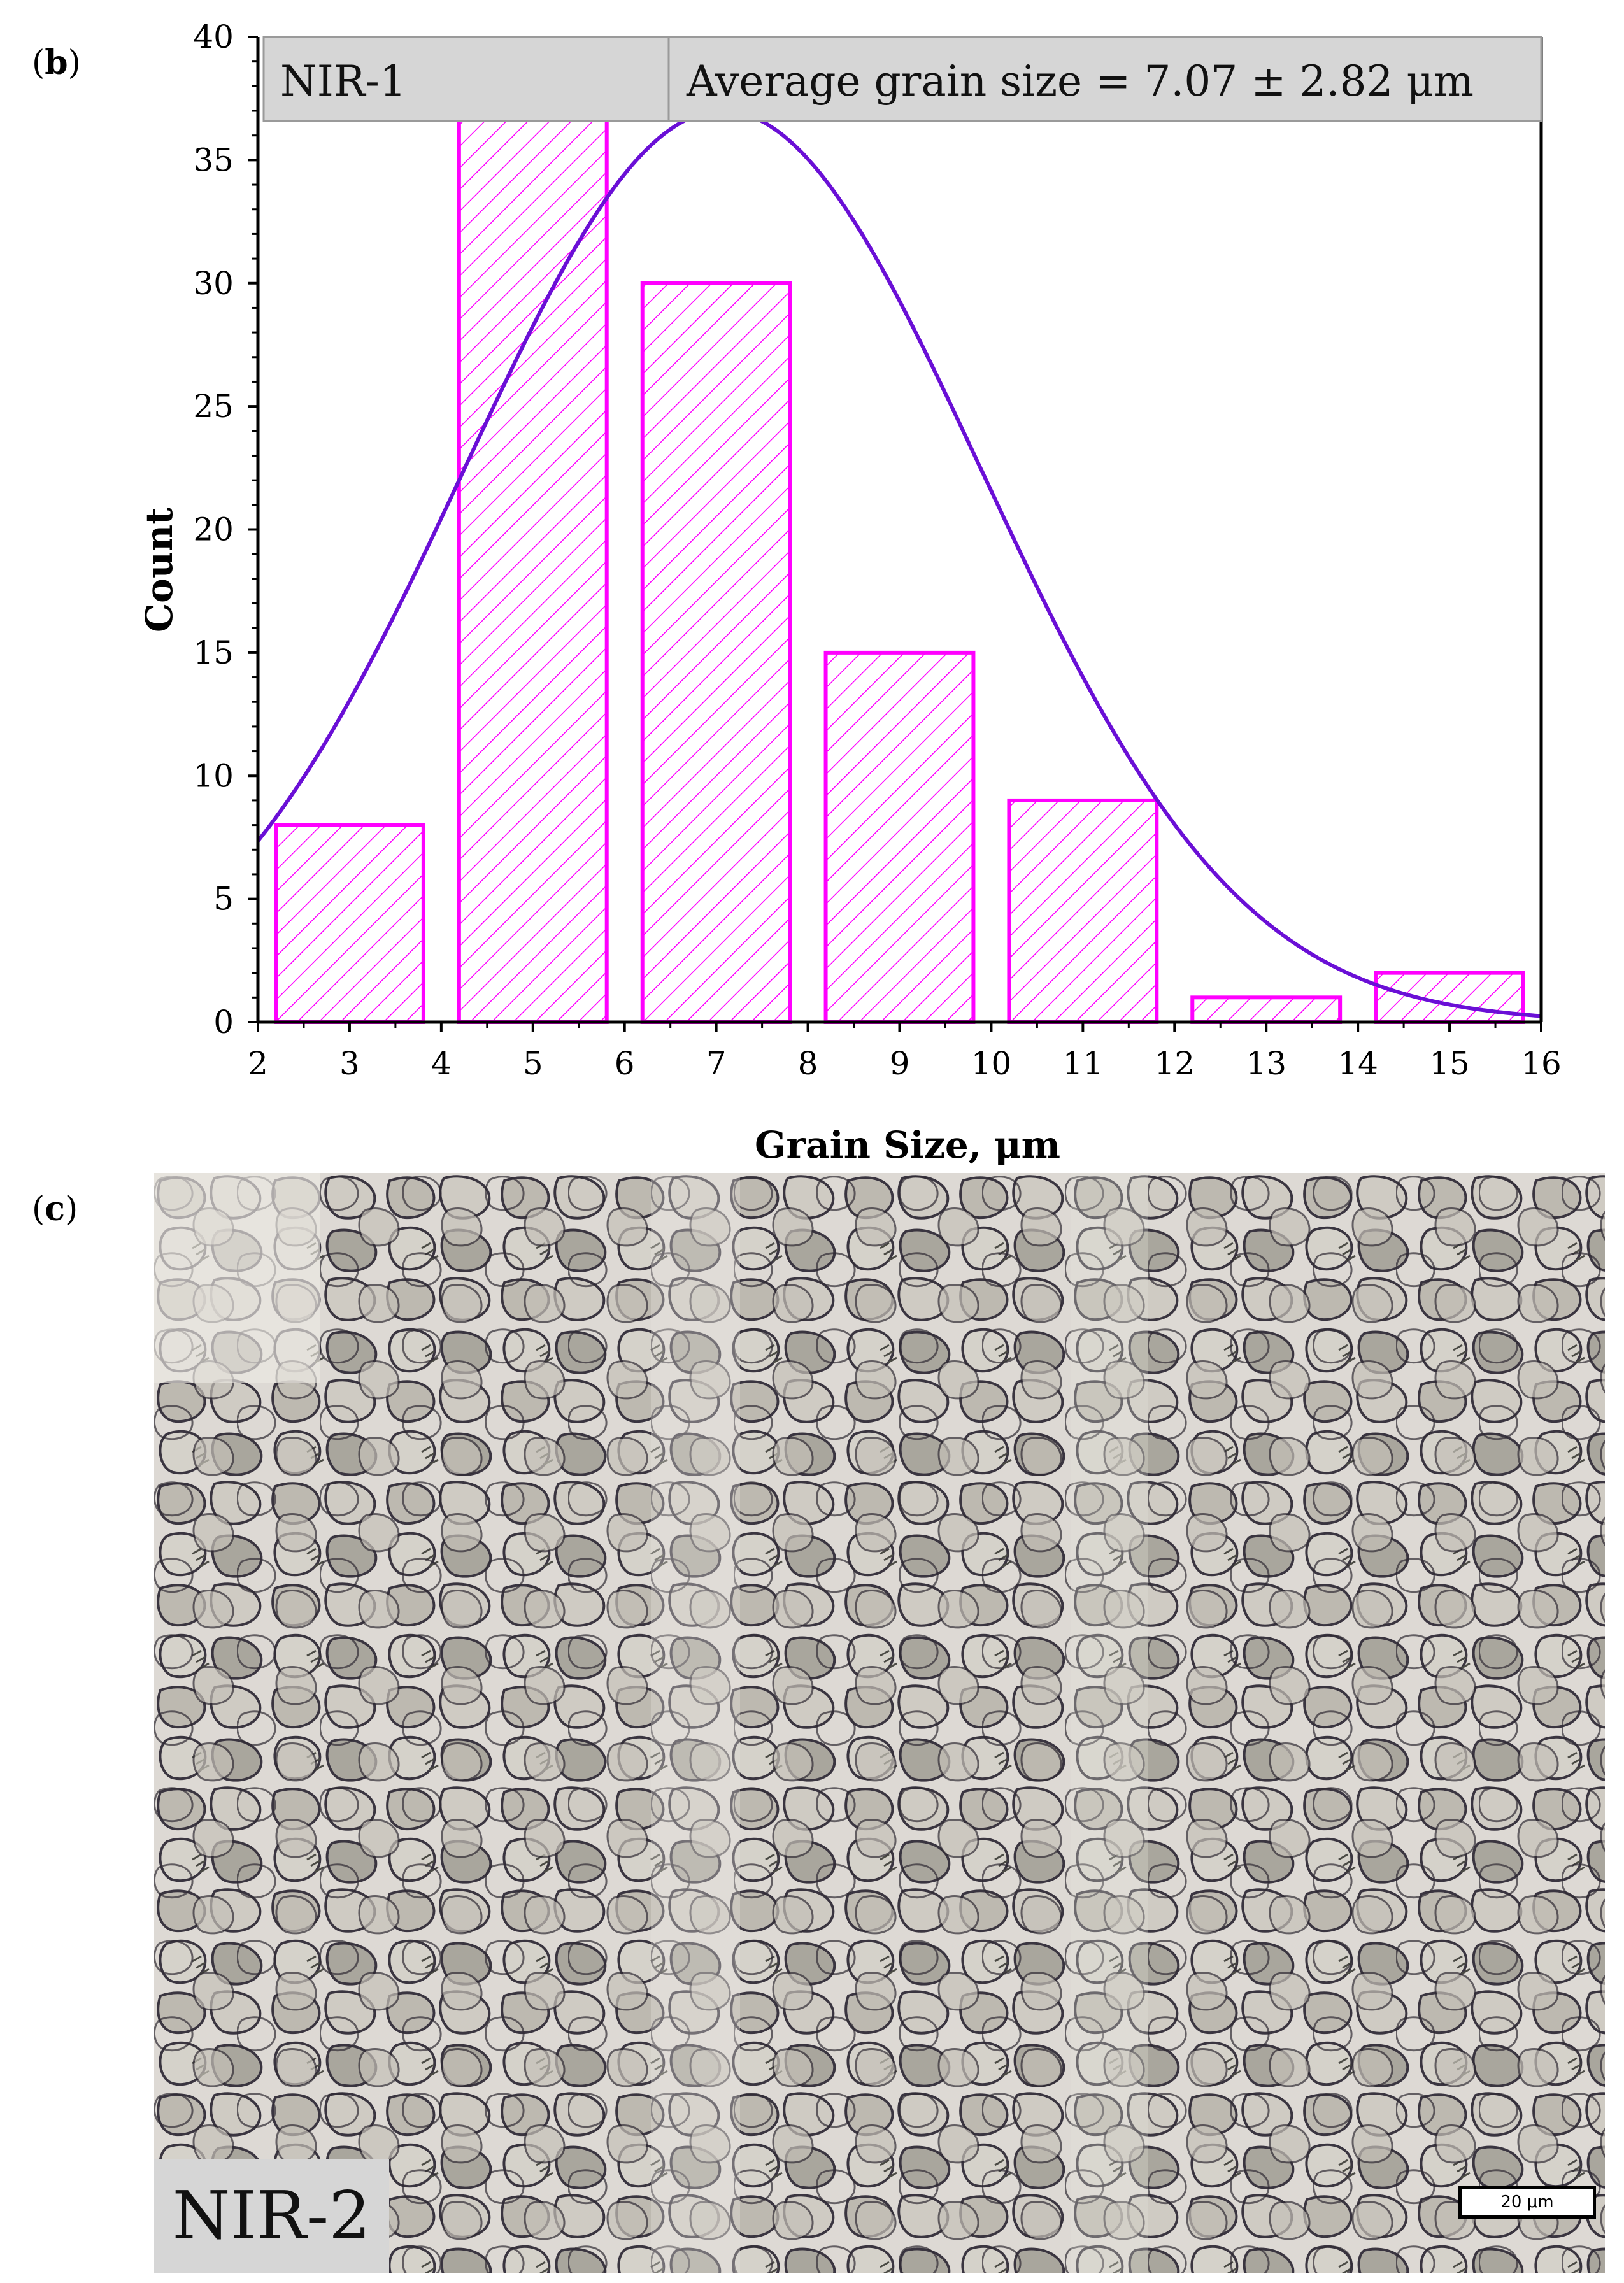 The width and height of the screenshot is (1624, 2283). Describe the element at coordinates (1541, 1063) in the screenshot. I see `x-tick-label: 16` at that location.